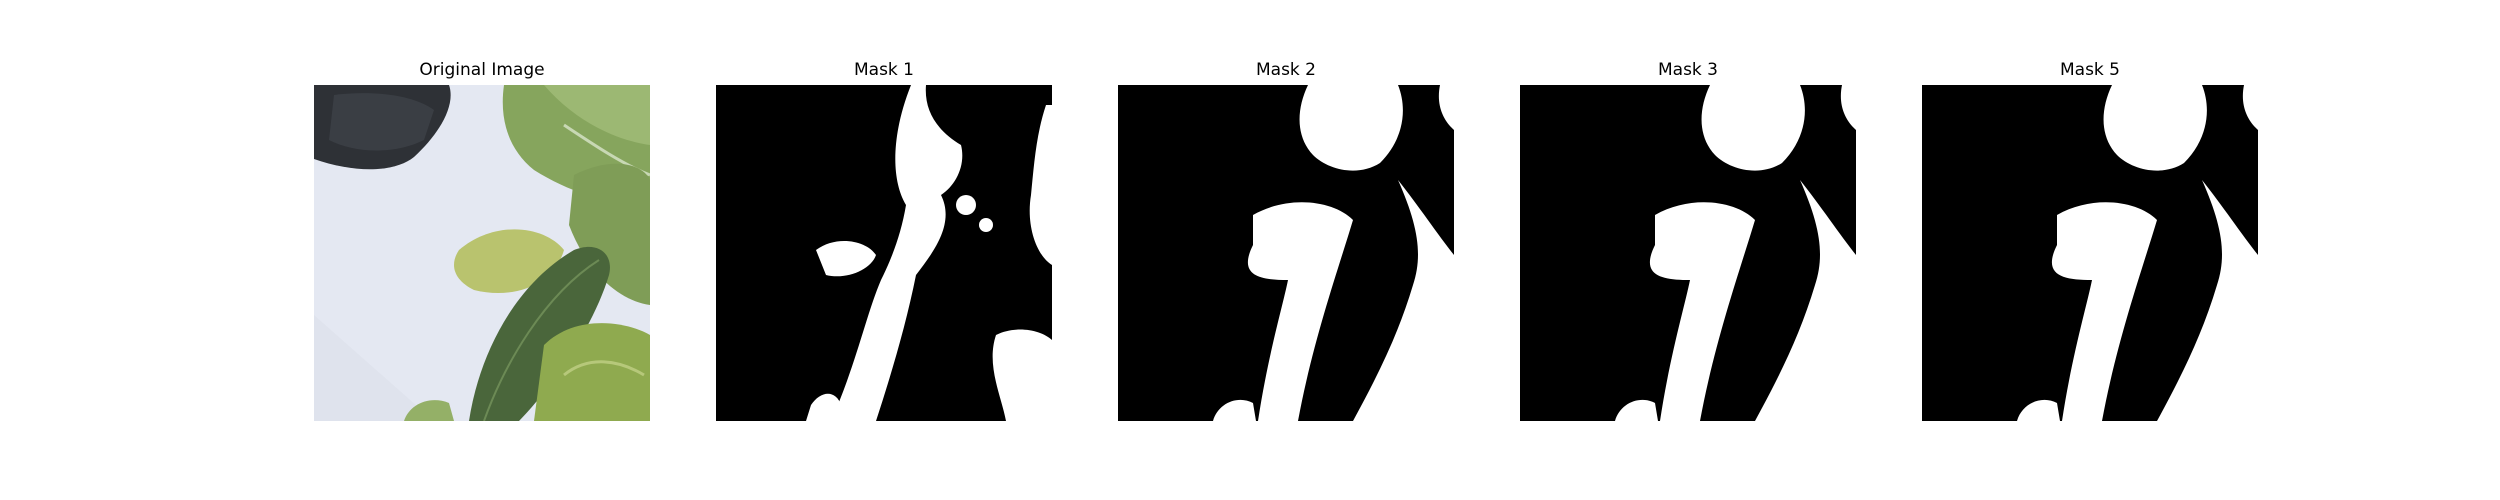  I want to click on panel-title: Mask 2, so click(1285, 70).